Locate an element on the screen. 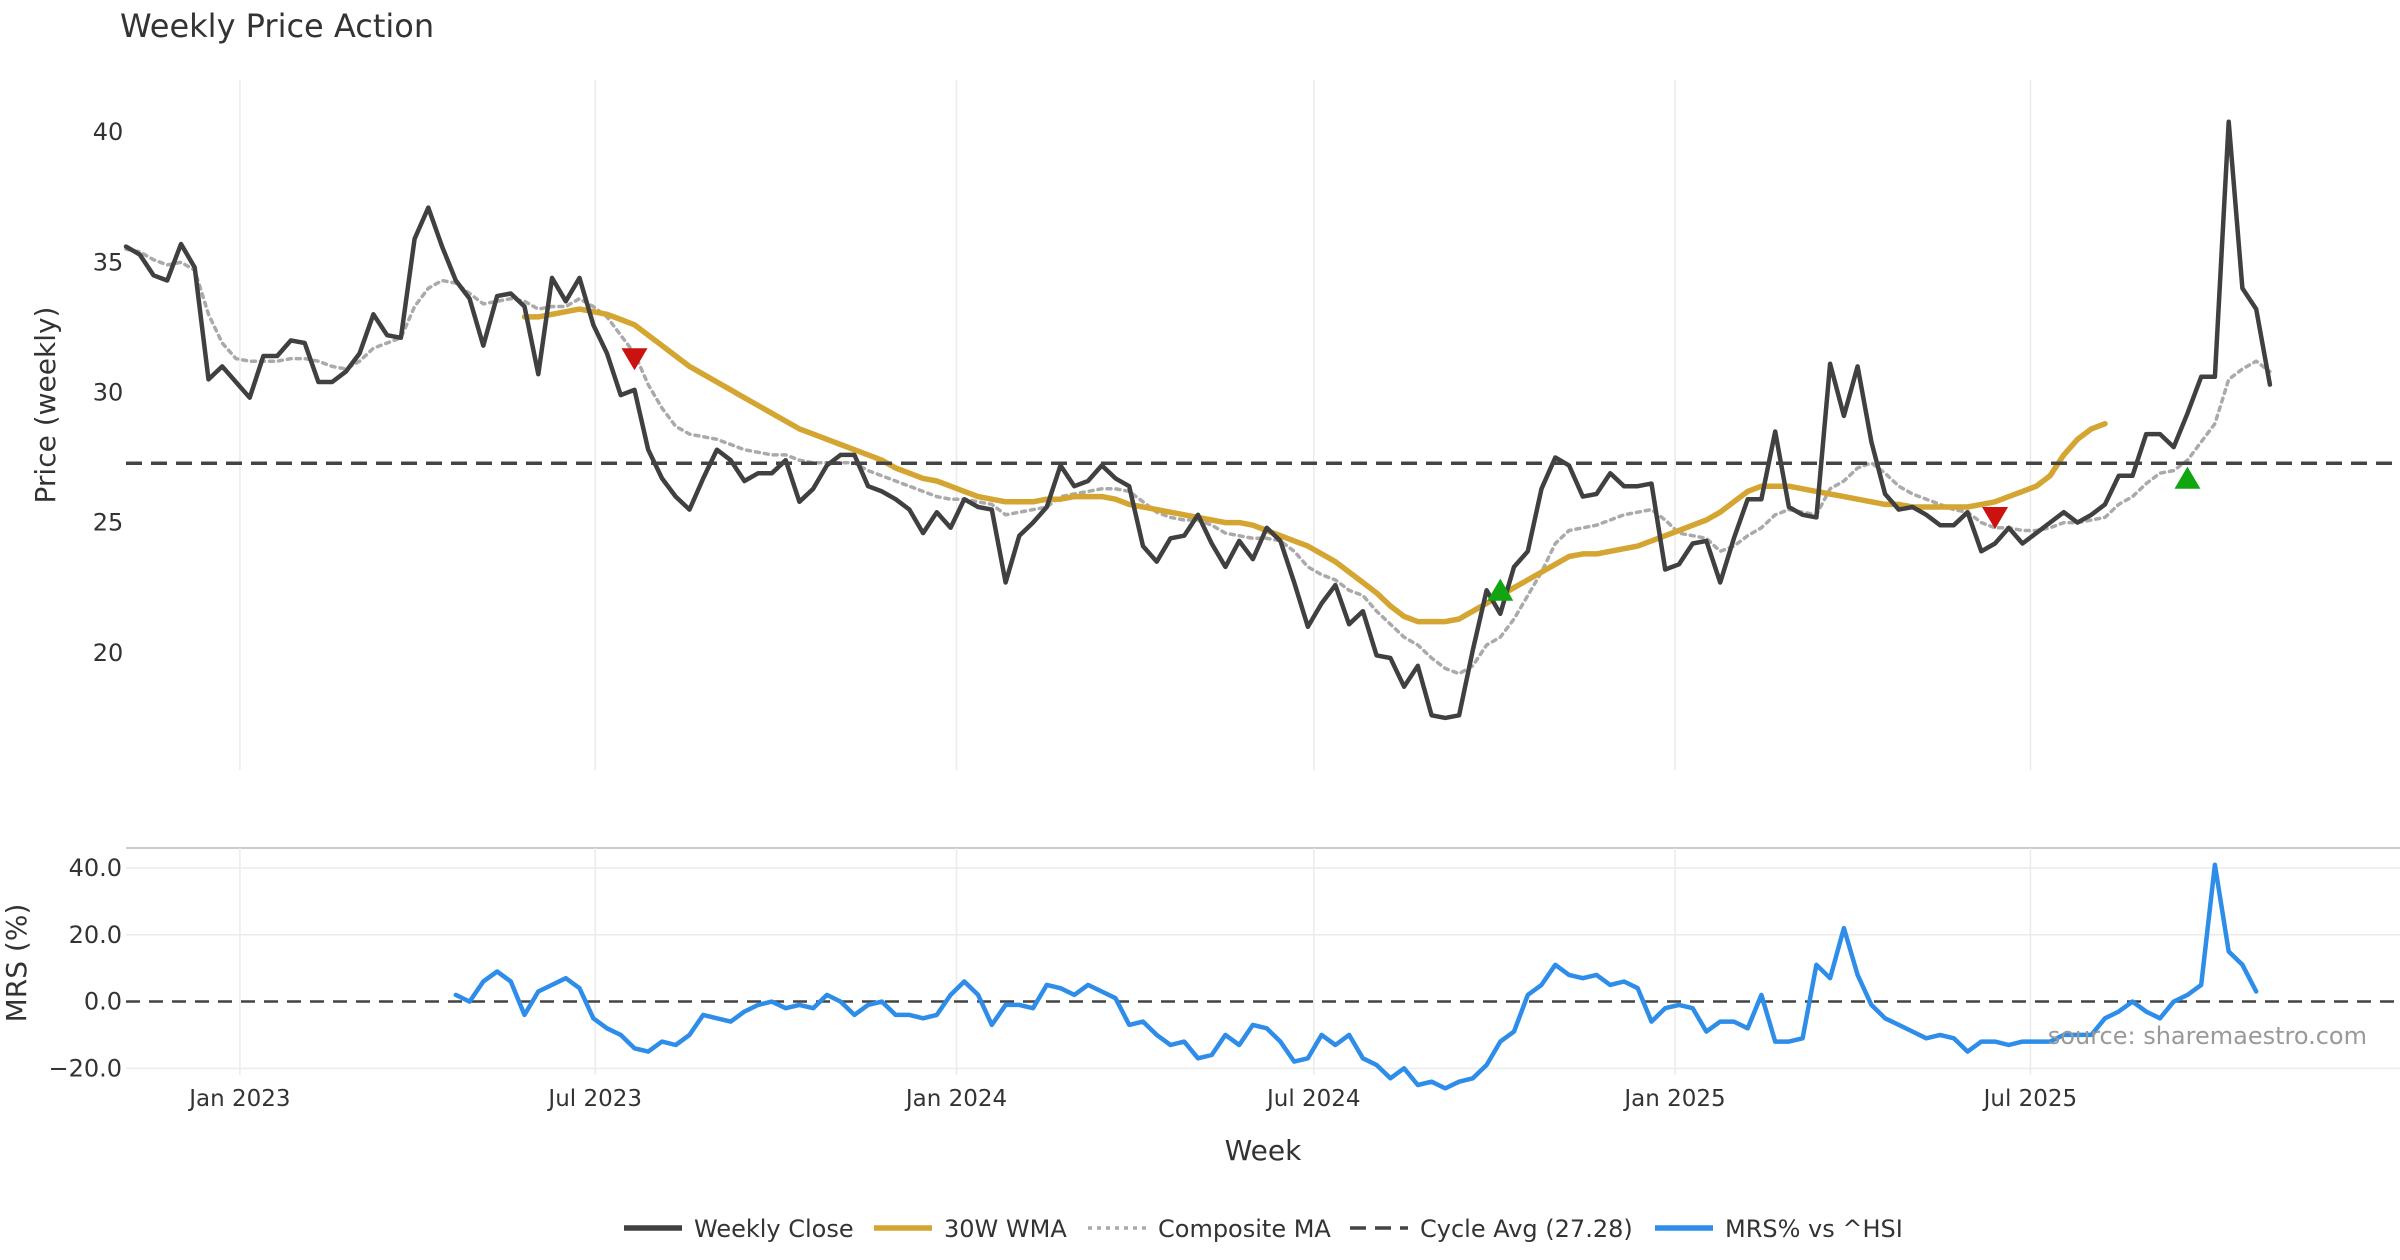  legend-item: Composite MA is located at coordinates (1209, 1229).